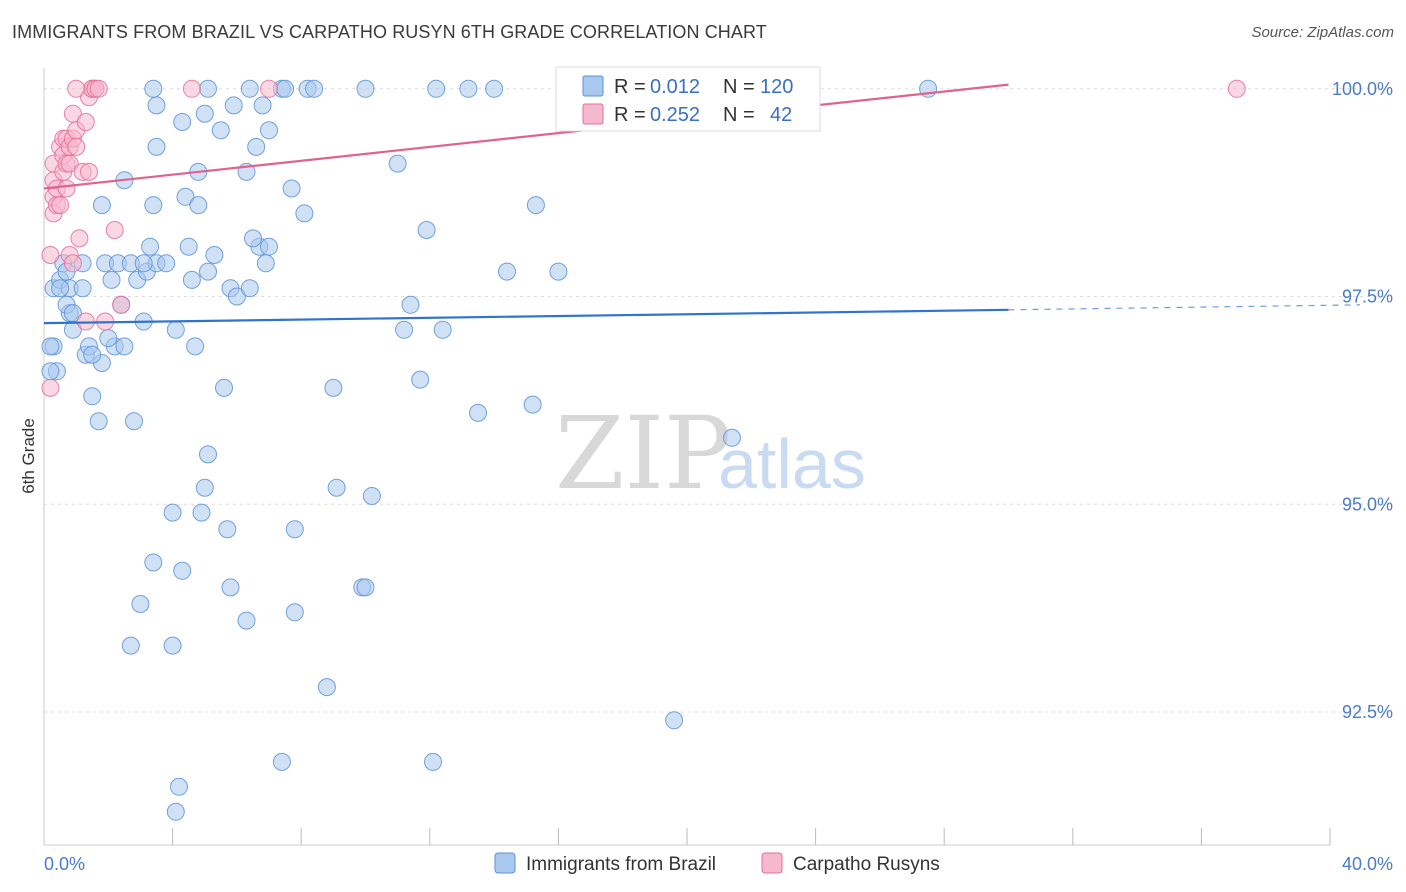 This screenshot has width=1406, height=892. I want to click on y-tick-label-0: 100.0%, so click(1362, 89).